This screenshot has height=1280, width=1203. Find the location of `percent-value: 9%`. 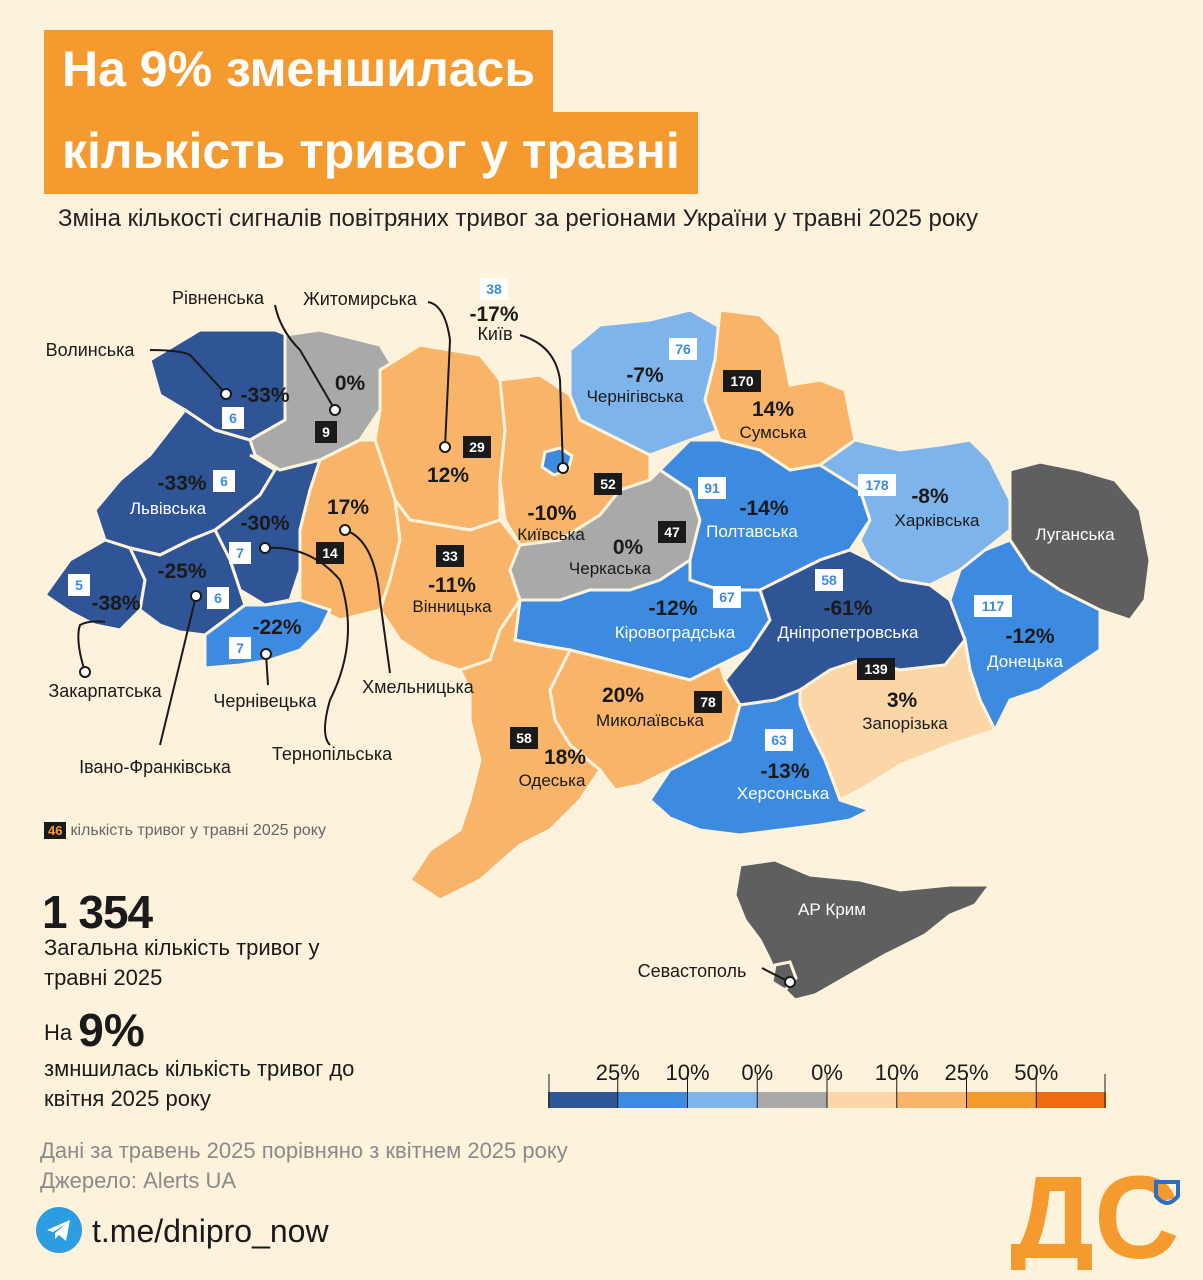

percent-value: 9% is located at coordinates (111, 1030).